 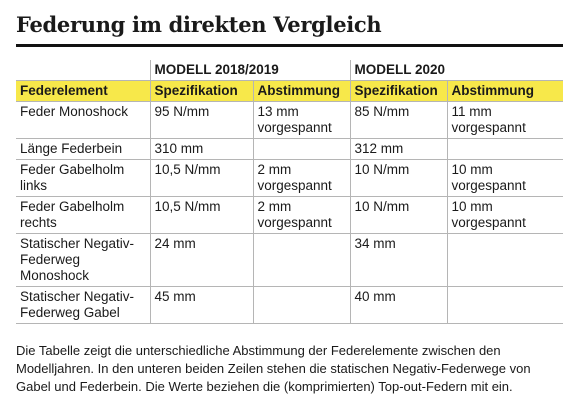 I want to click on title-rule, so click(x=289, y=45).